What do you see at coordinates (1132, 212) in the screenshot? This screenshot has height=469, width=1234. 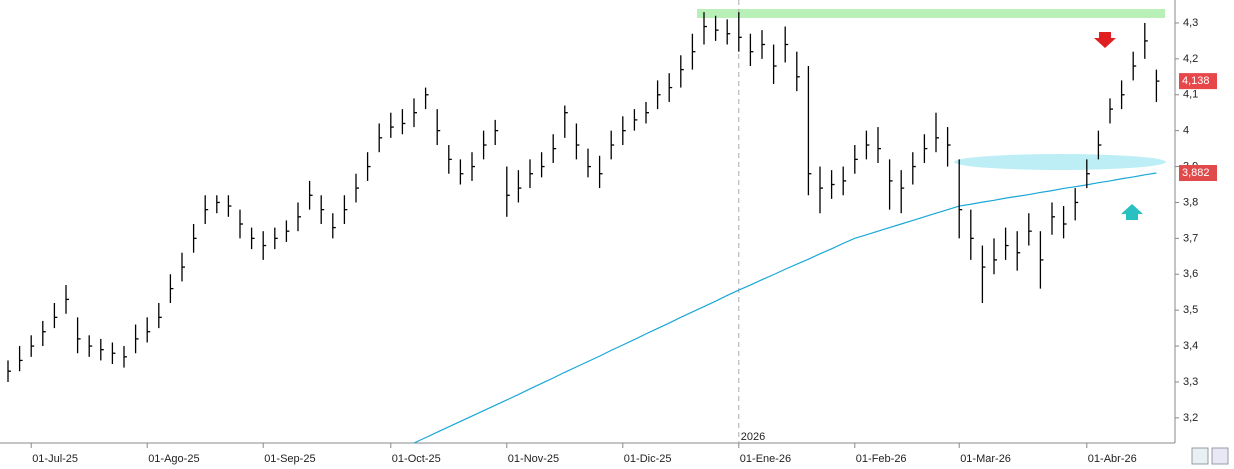 I see `arrow-up` at bounding box center [1132, 212].